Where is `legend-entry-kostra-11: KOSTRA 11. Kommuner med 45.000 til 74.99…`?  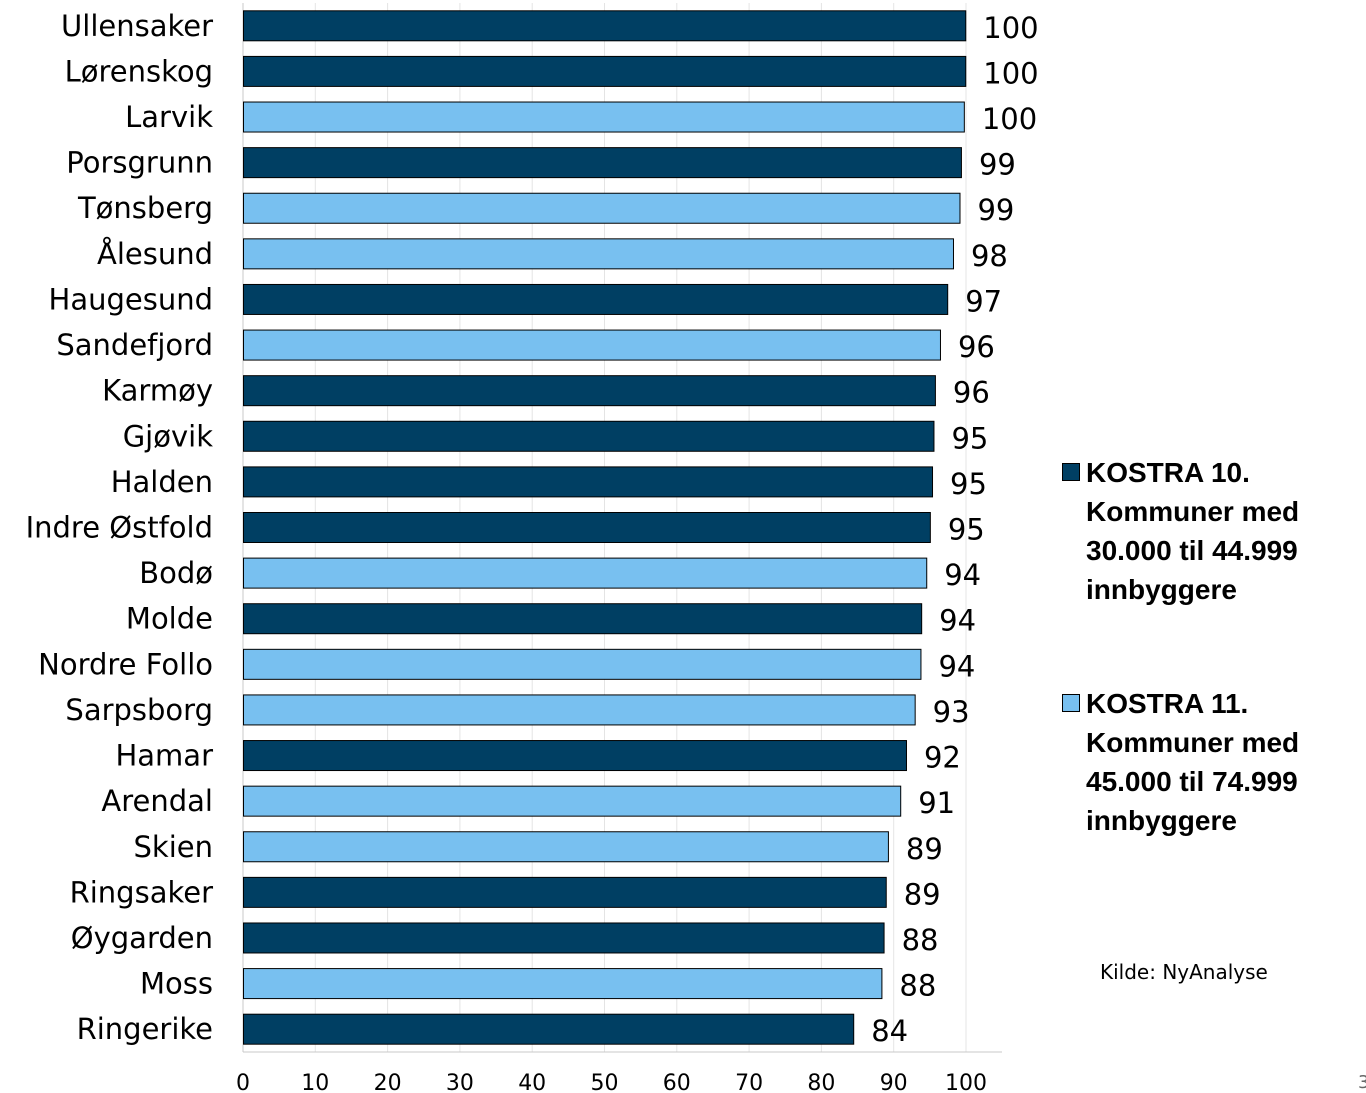 legend-entry-kostra-11: KOSTRA 11. Kommuner med 45.000 til 74.99… is located at coordinates (1212, 762).